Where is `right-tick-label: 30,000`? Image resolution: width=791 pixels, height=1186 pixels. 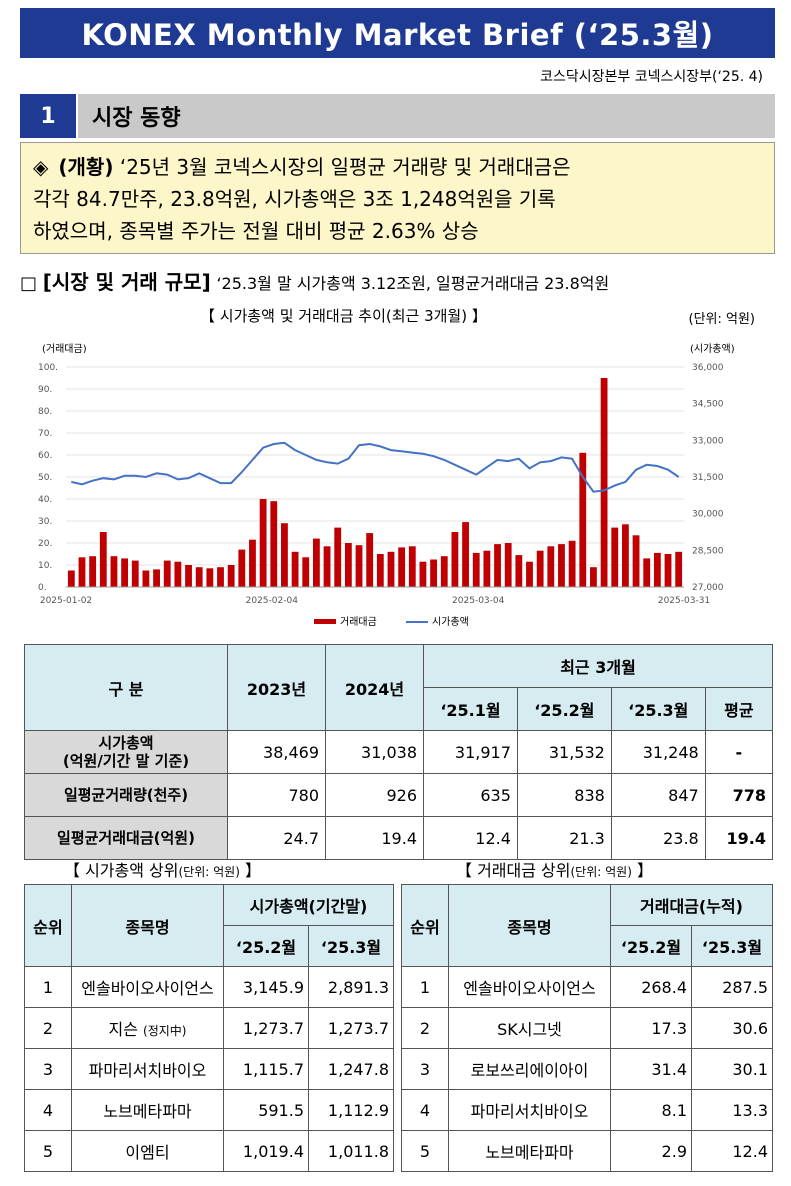 right-tick-label: 30,000 is located at coordinates (708, 515).